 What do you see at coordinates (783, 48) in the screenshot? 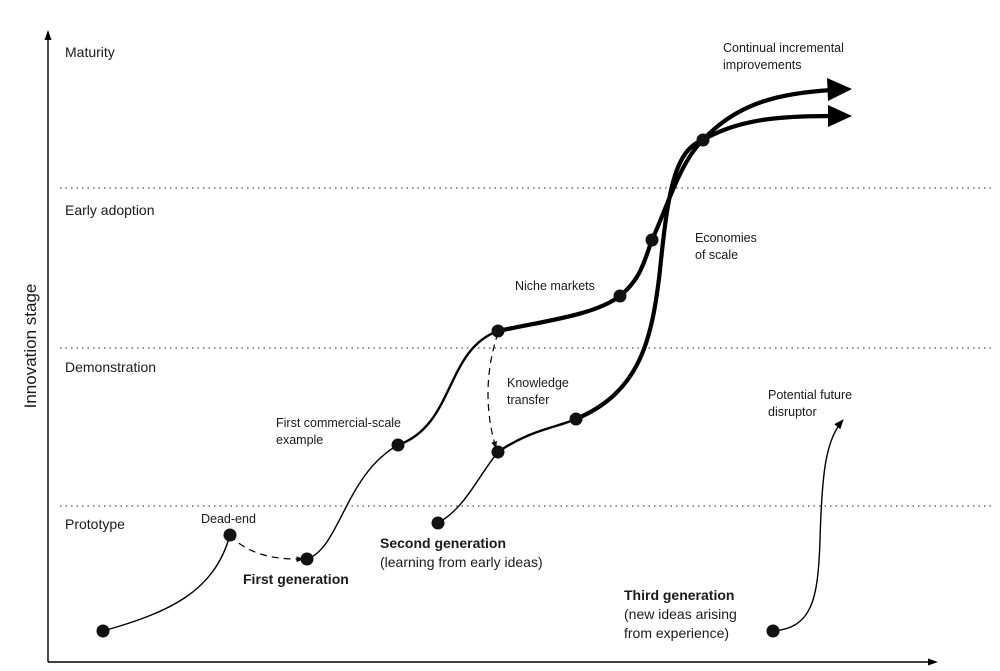
I see `label-continual-line1: Continual incremental` at bounding box center [783, 48].